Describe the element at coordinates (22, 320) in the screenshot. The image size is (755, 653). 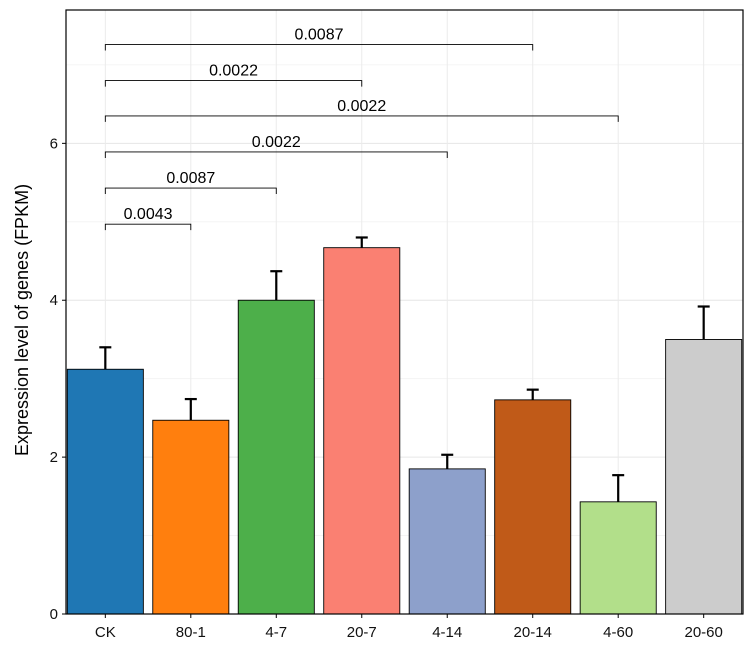
I see `y-axis-title: Expression level of genes (FPKM)` at that location.